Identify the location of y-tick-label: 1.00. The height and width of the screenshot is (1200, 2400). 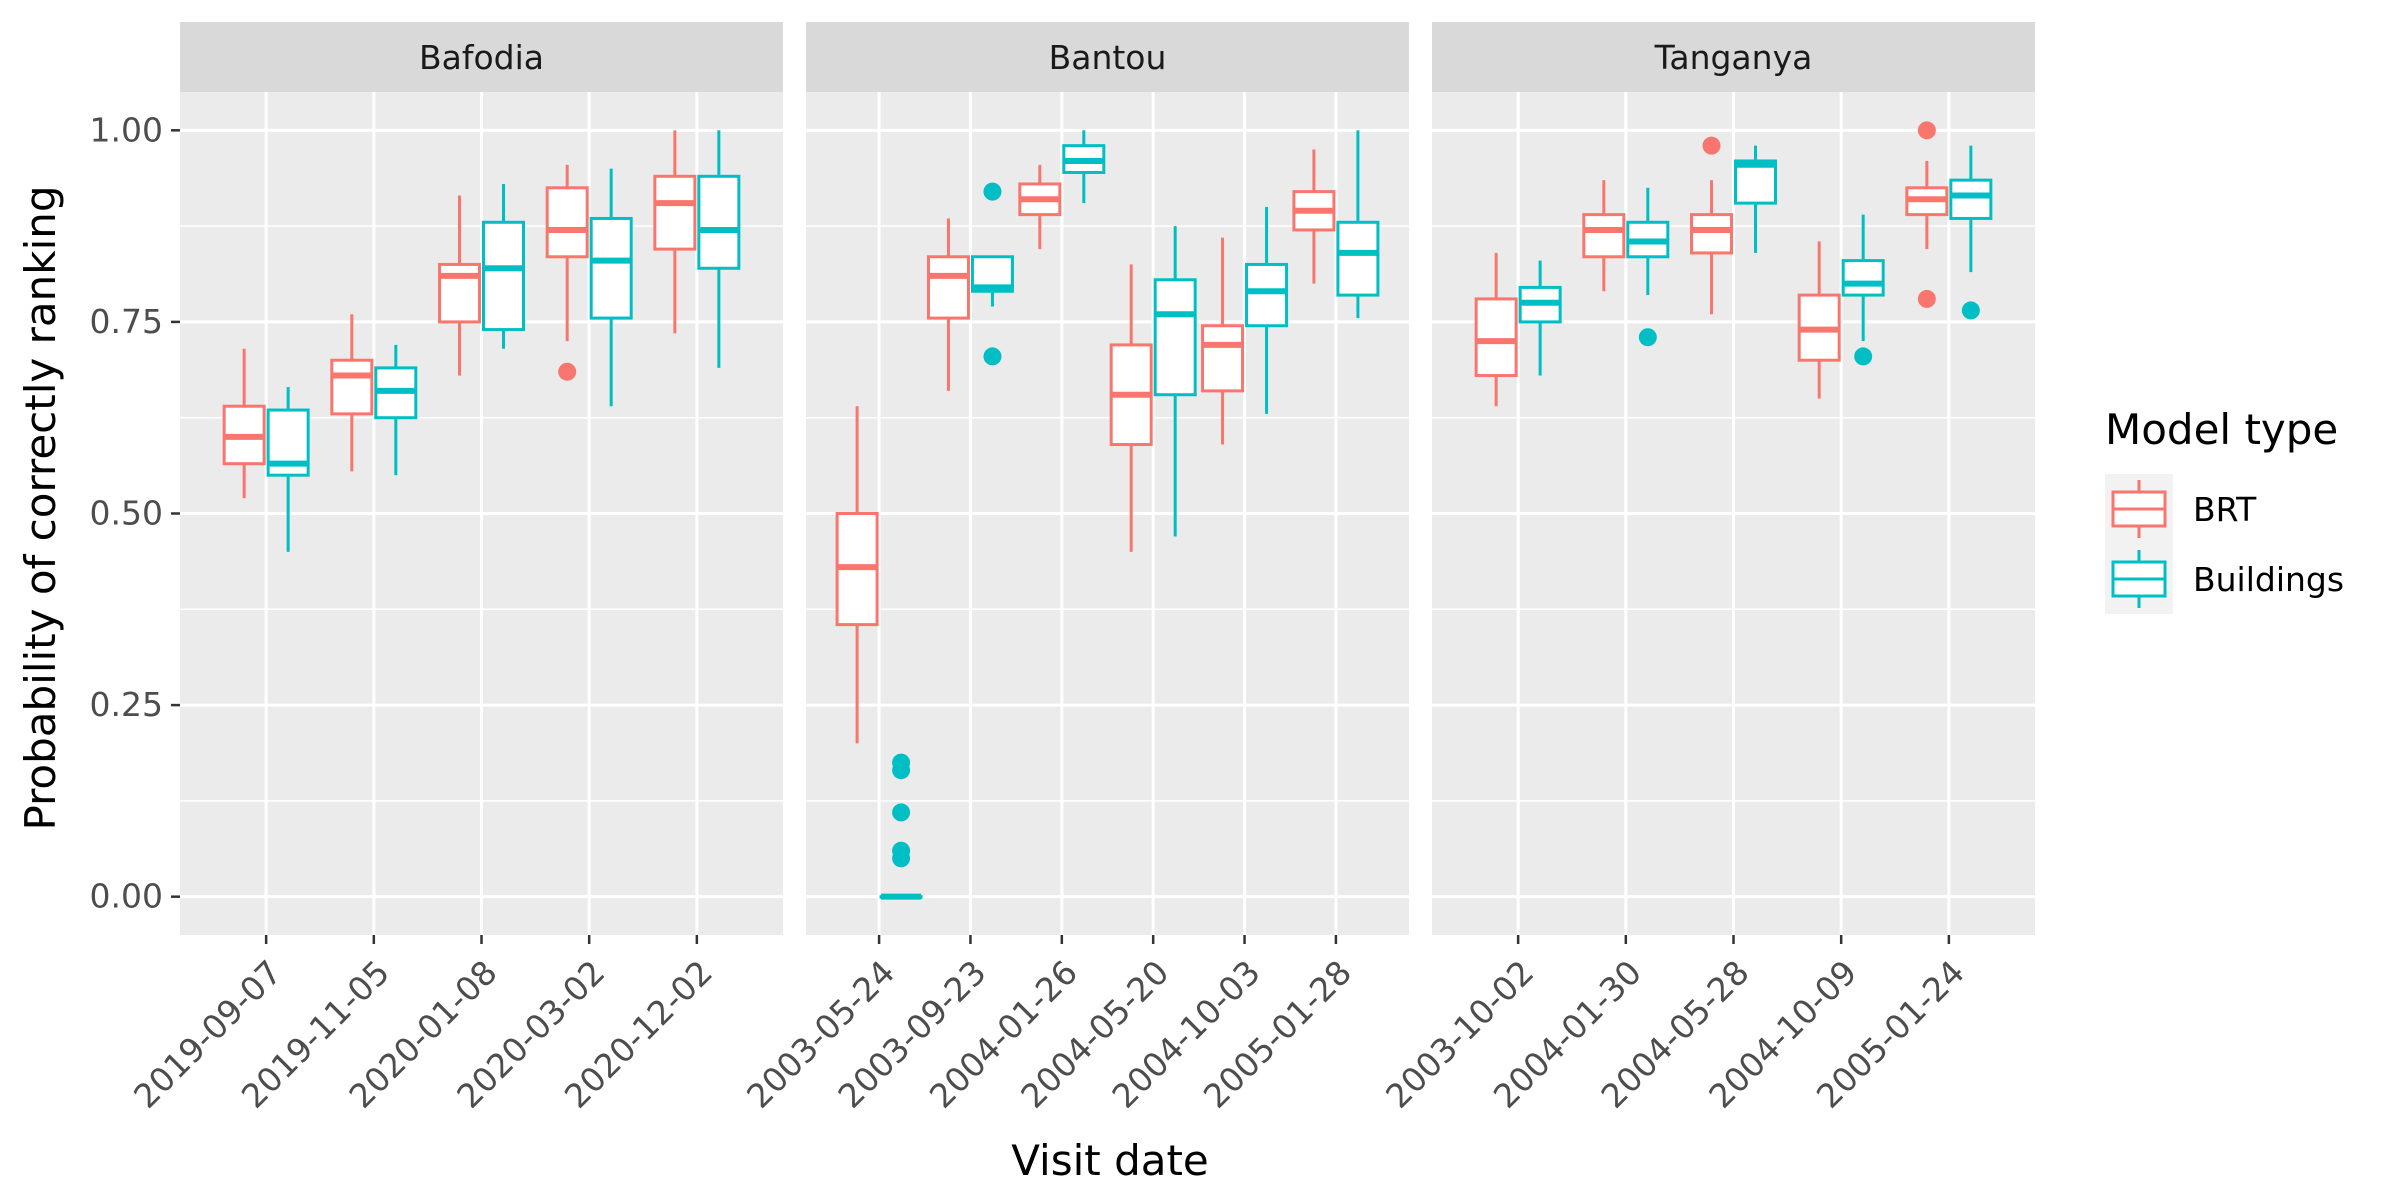
(126, 129).